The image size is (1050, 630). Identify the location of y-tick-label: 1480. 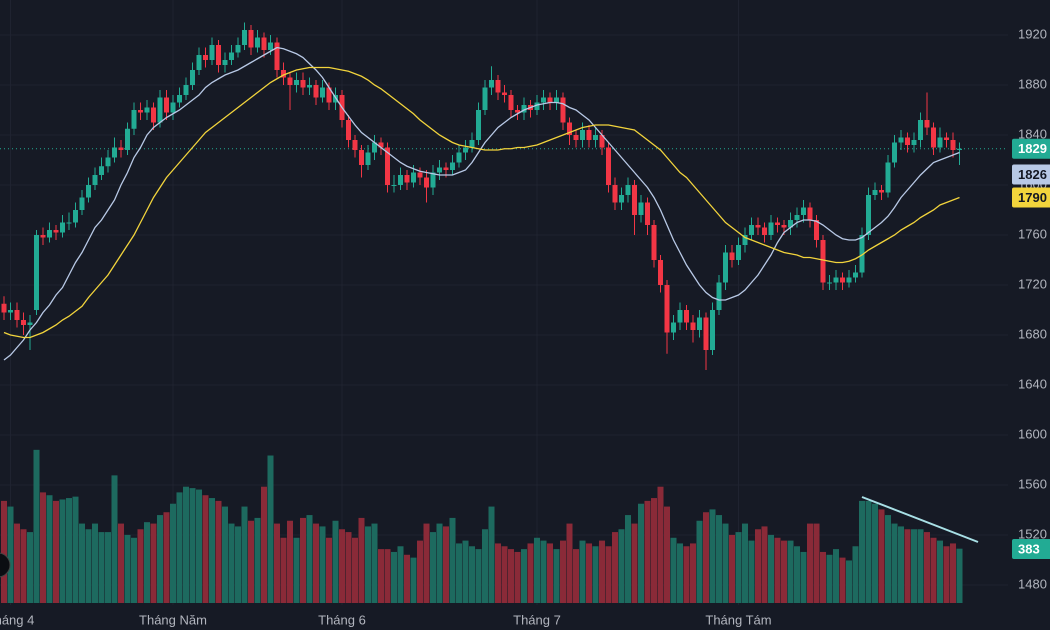
(1032, 583).